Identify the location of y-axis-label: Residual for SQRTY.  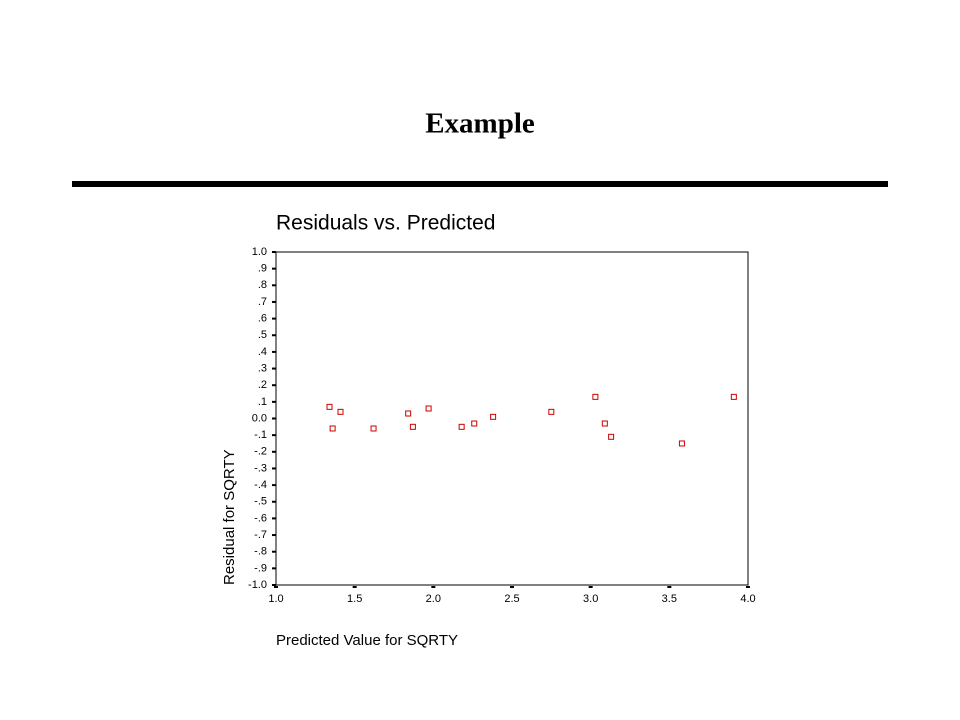
(229, 517).